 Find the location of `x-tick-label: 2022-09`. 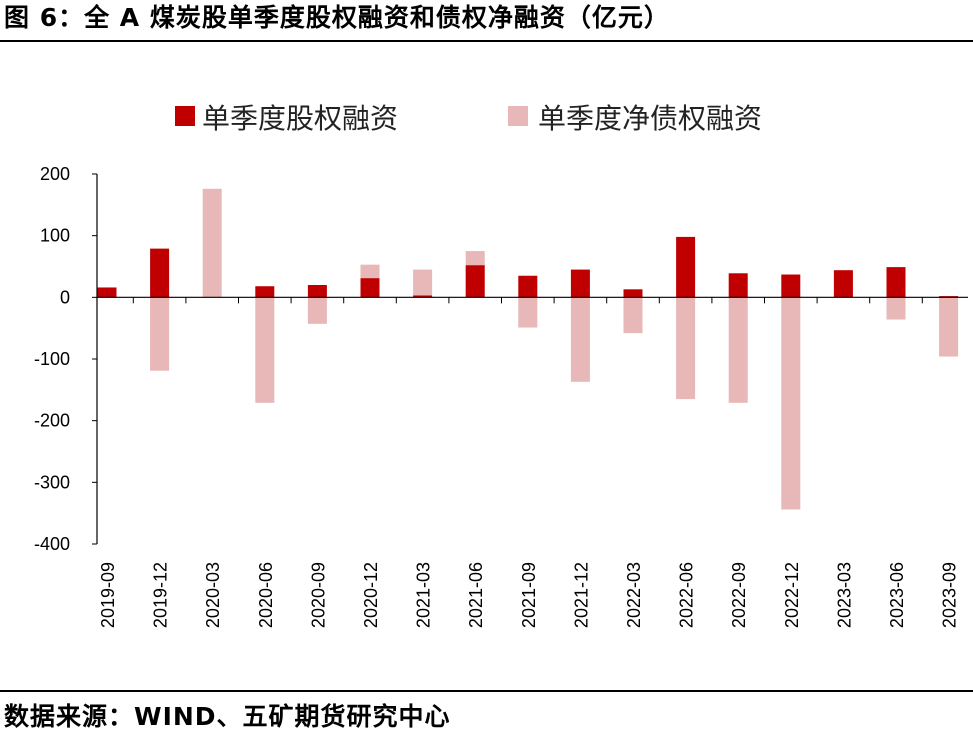

x-tick-label: 2022-09 is located at coordinates (739, 595).